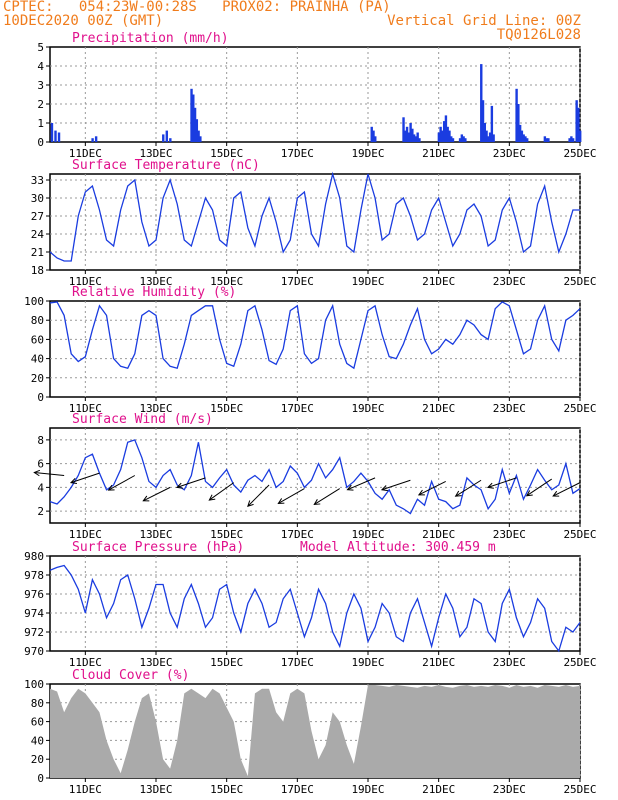  I want to click on panel-title: Relative Humidity (%), so click(154, 292).